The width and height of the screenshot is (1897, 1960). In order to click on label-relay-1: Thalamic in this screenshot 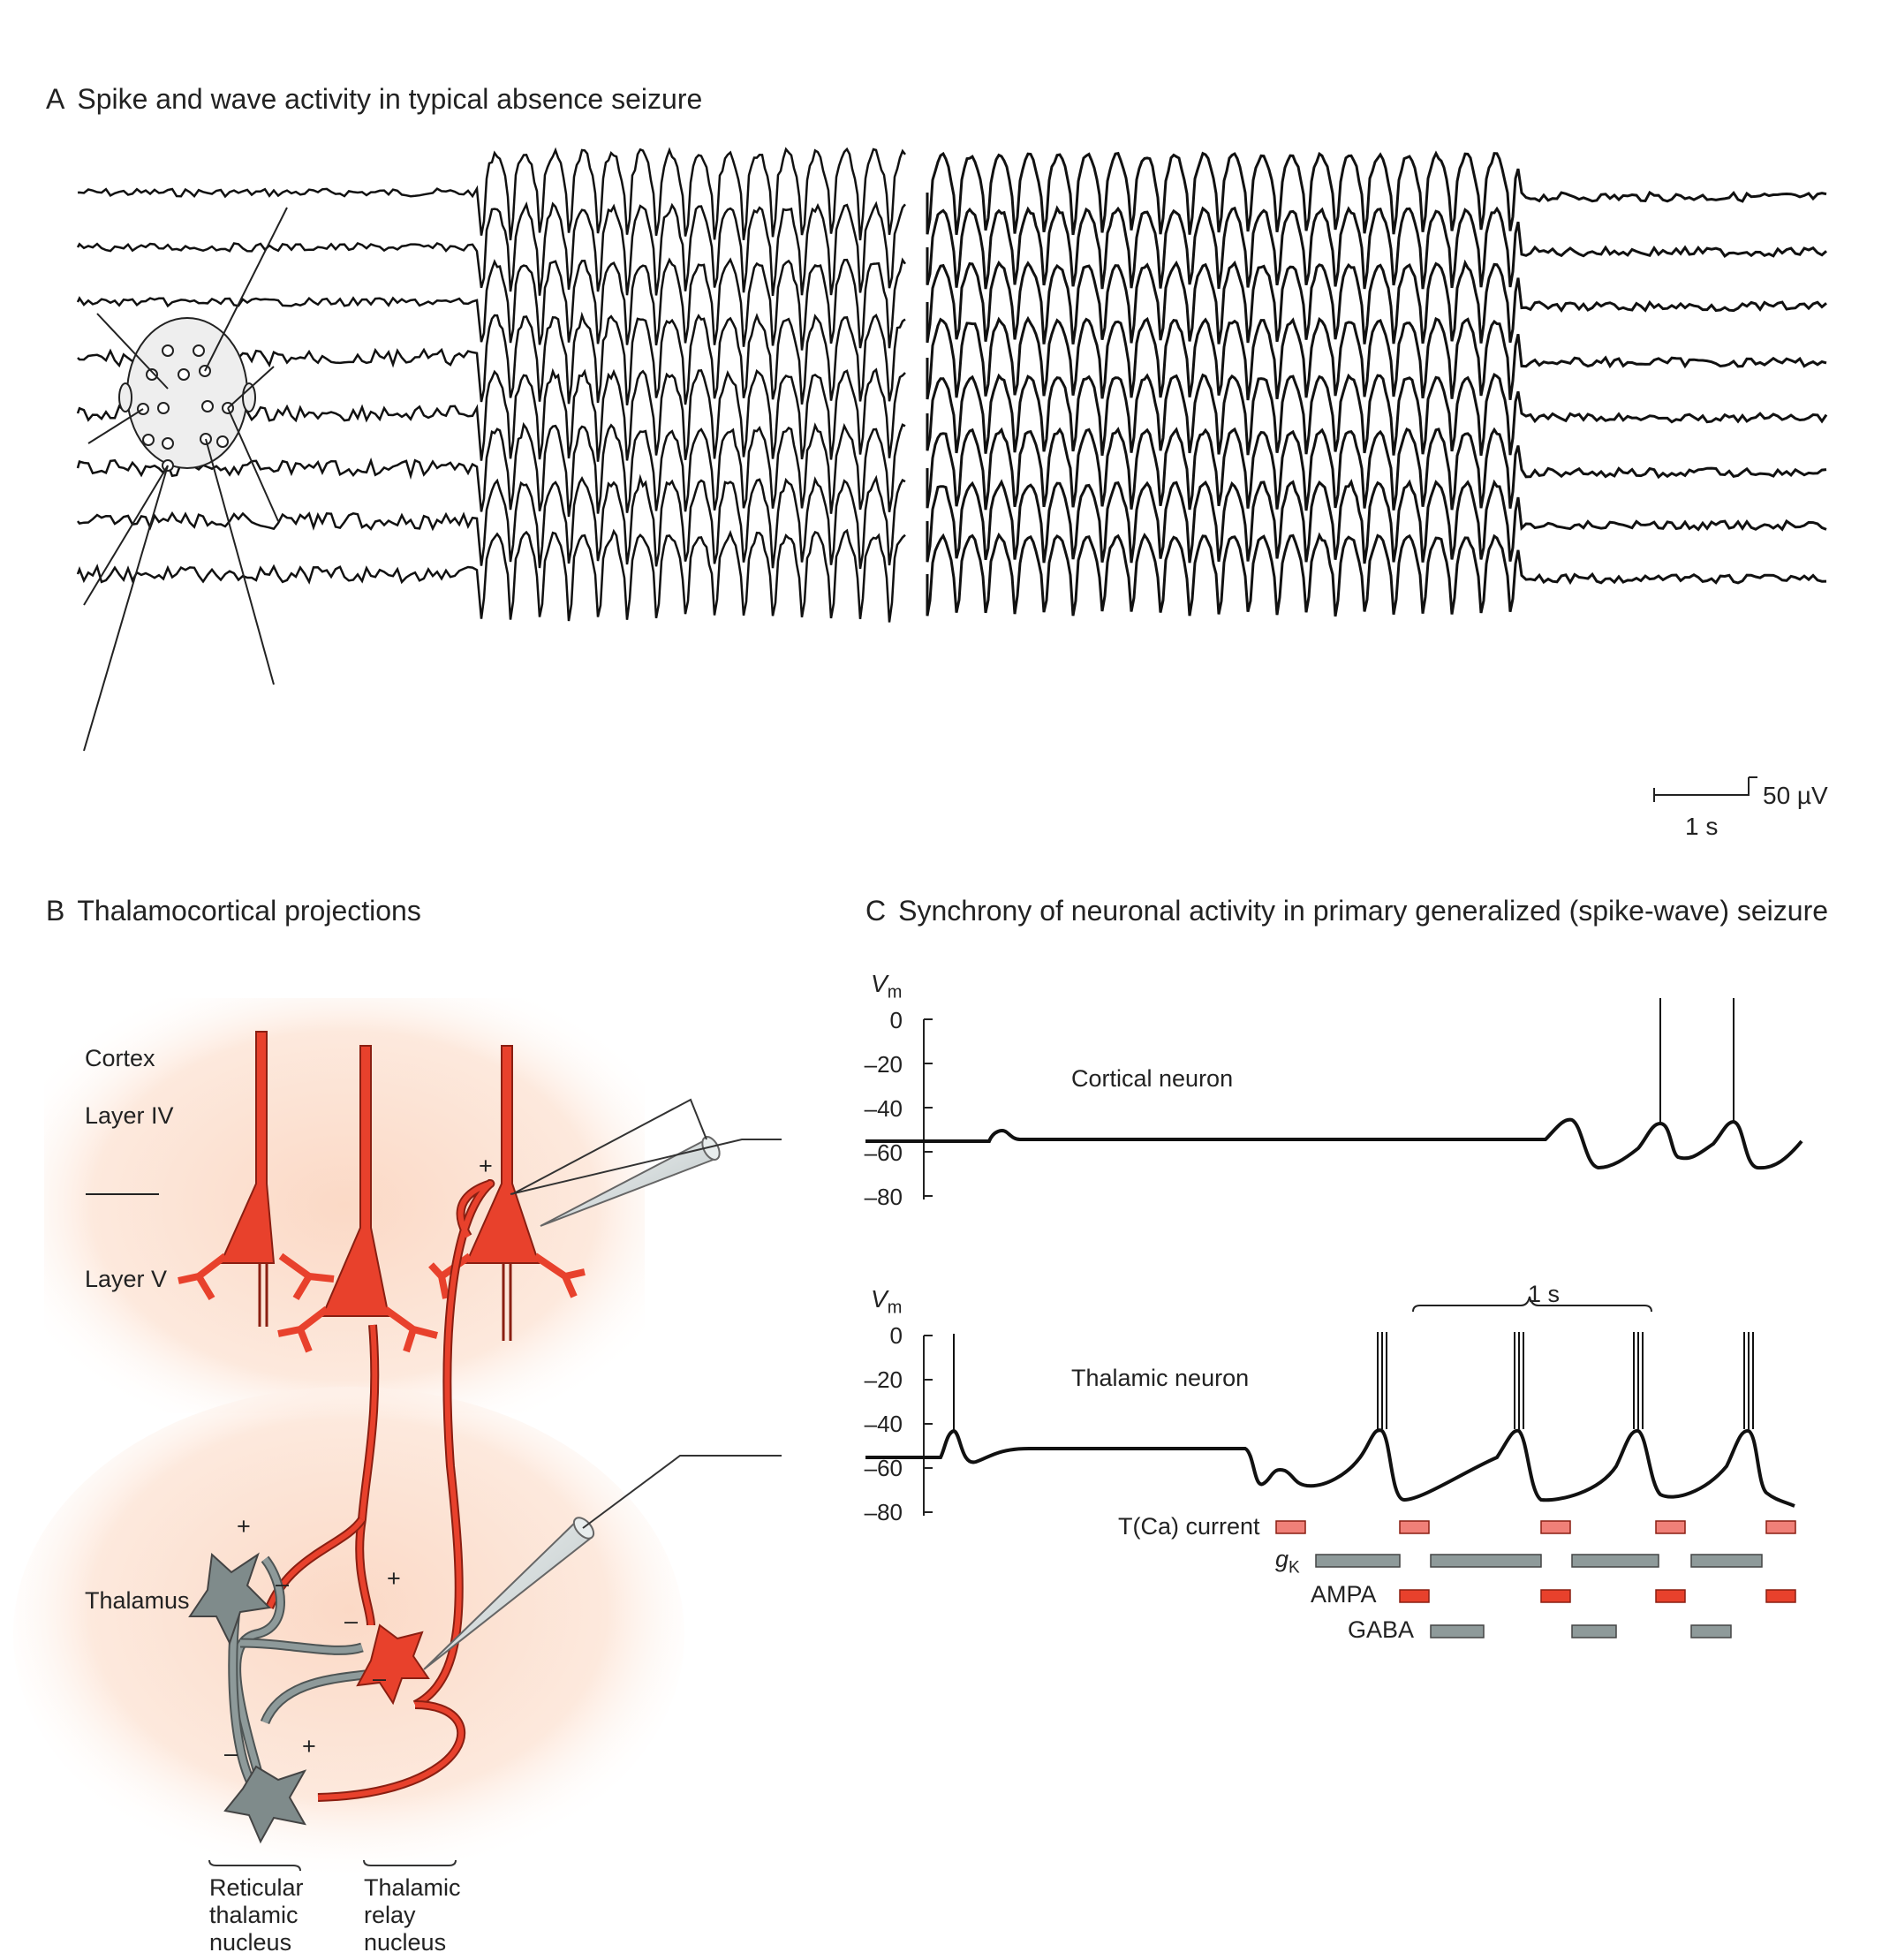, I will do `click(412, 1887)`.